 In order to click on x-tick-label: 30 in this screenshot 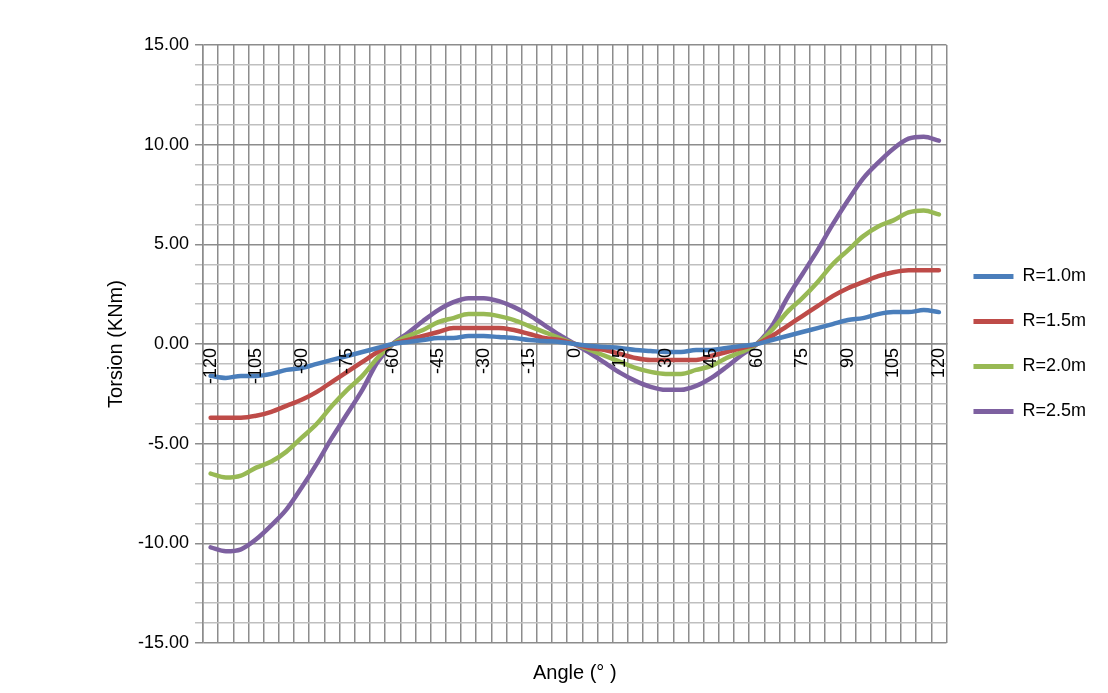, I will do `click(664, 358)`.